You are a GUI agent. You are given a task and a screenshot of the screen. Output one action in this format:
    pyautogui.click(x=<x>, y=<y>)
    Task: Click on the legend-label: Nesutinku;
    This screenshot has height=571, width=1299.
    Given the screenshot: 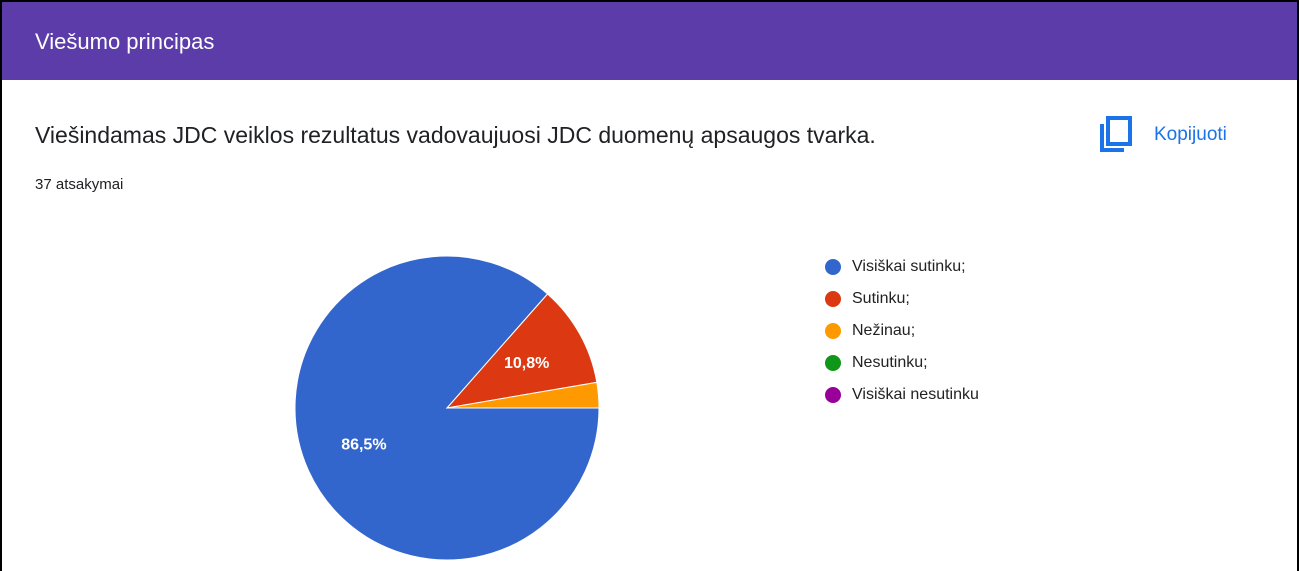 What is the action you would take?
    pyautogui.click(x=890, y=362)
    